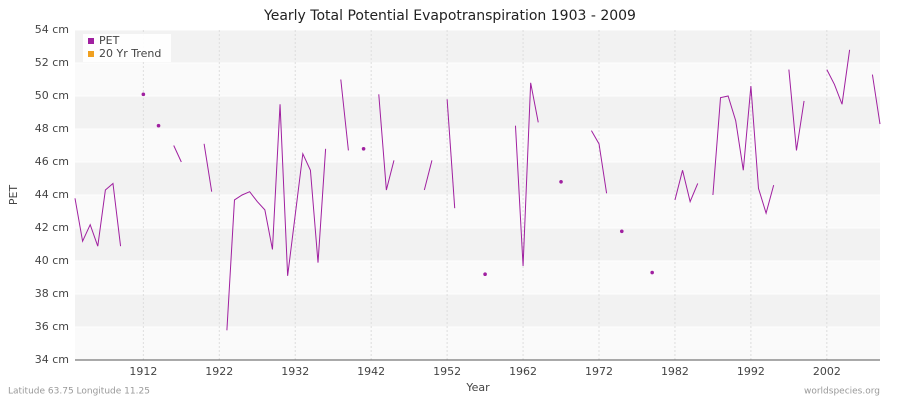 The height and width of the screenshot is (400, 900). What do you see at coordinates (52, 359) in the screenshot?
I see `y-tick-label: 34 cm` at bounding box center [52, 359].